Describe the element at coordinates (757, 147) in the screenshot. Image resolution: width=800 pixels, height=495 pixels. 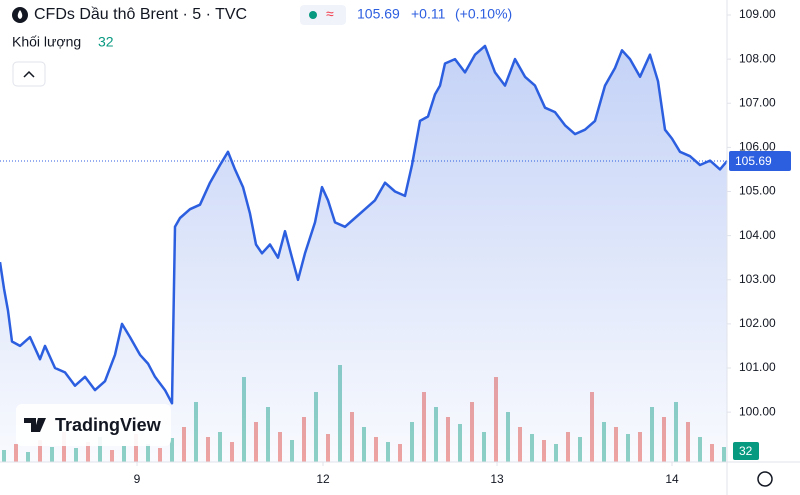
I see `y-tick-label: 106.00` at that location.